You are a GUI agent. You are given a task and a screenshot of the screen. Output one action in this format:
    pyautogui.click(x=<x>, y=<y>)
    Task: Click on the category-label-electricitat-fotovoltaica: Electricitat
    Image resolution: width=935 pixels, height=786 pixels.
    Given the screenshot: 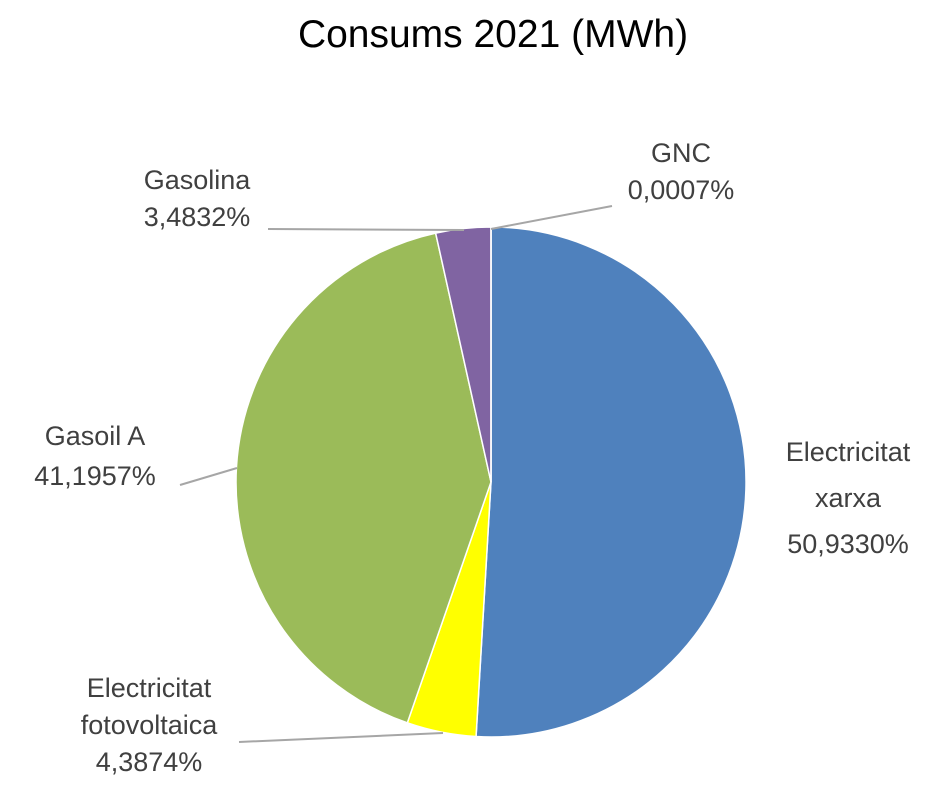 What is the action you would take?
    pyautogui.click(x=149, y=688)
    